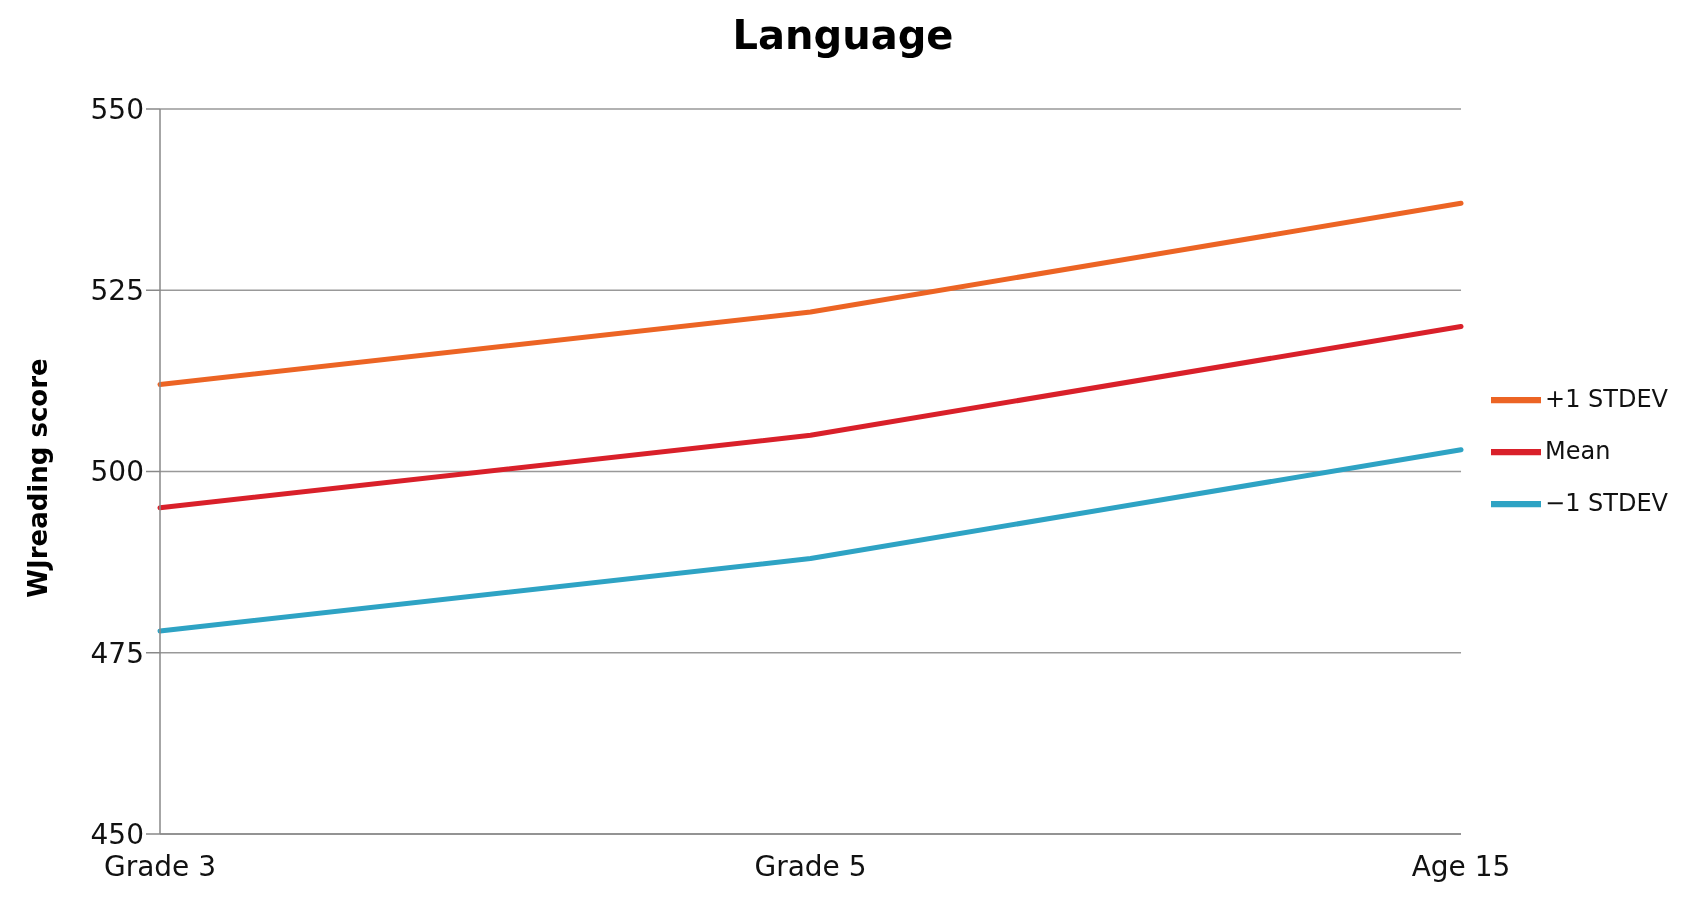 The image size is (1686, 902). I want to click on x-tick-label: Grade 5, so click(810, 866).